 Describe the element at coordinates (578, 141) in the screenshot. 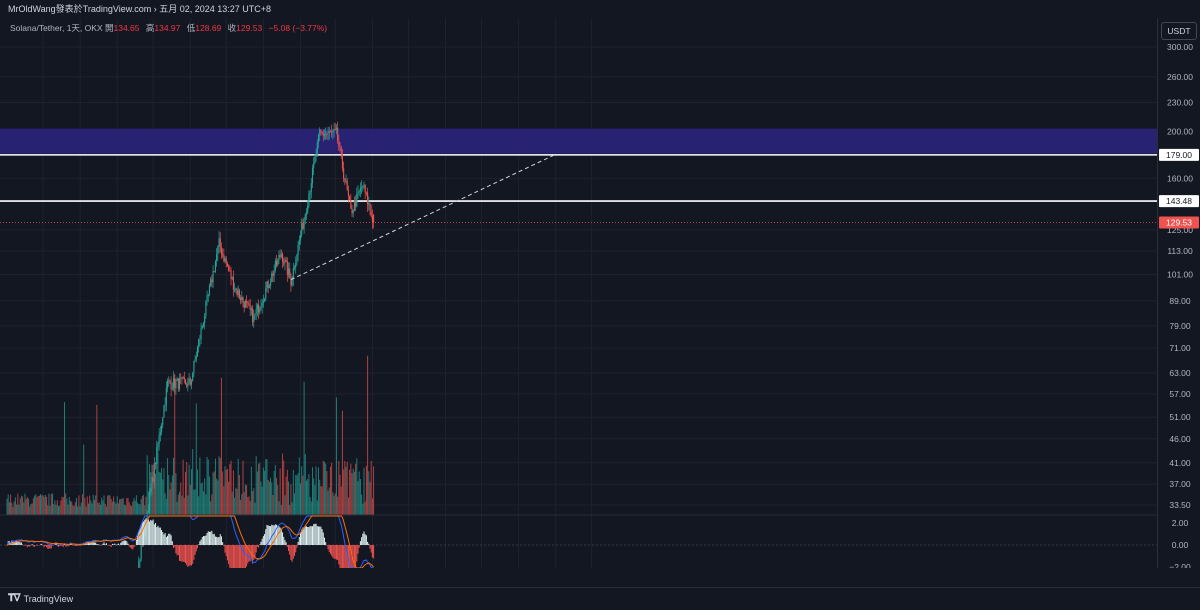

I see `resistance-zone` at that location.